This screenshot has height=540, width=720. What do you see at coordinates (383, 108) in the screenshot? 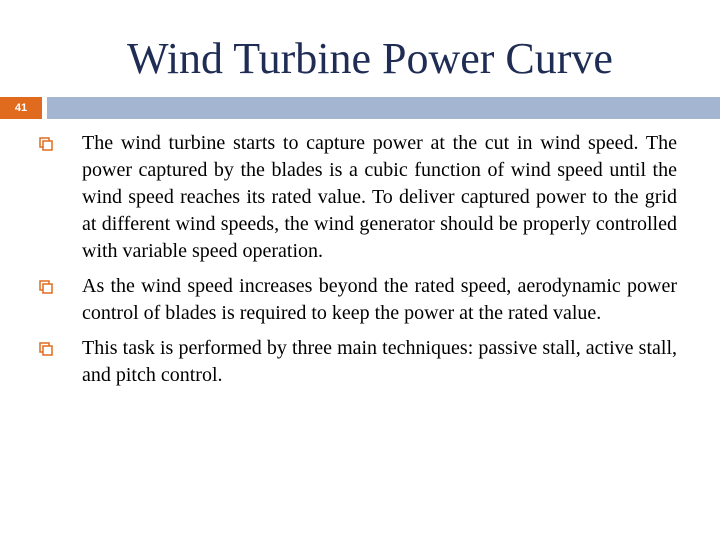
I see `header-bar` at bounding box center [383, 108].